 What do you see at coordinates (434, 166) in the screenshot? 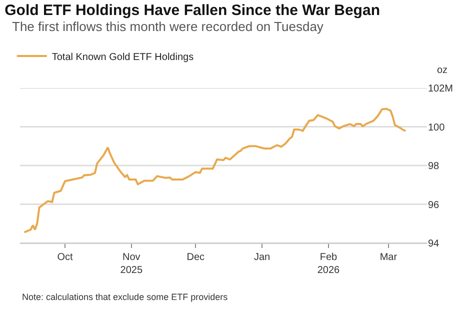
I see `y-tick-label: 98` at bounding box center [434, 166].